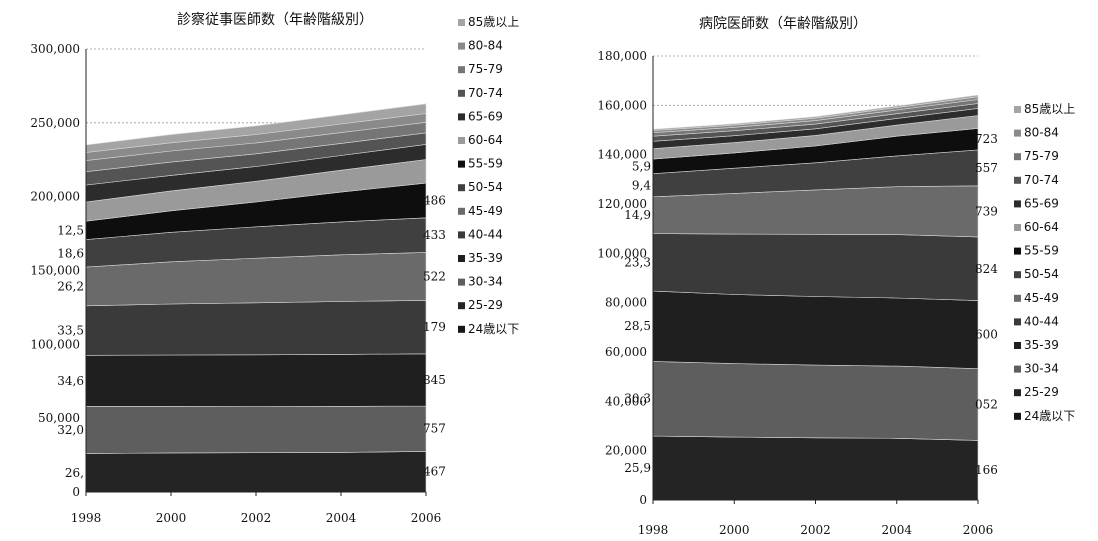  I want to click on data-label-right: 166, so click(986, 470).